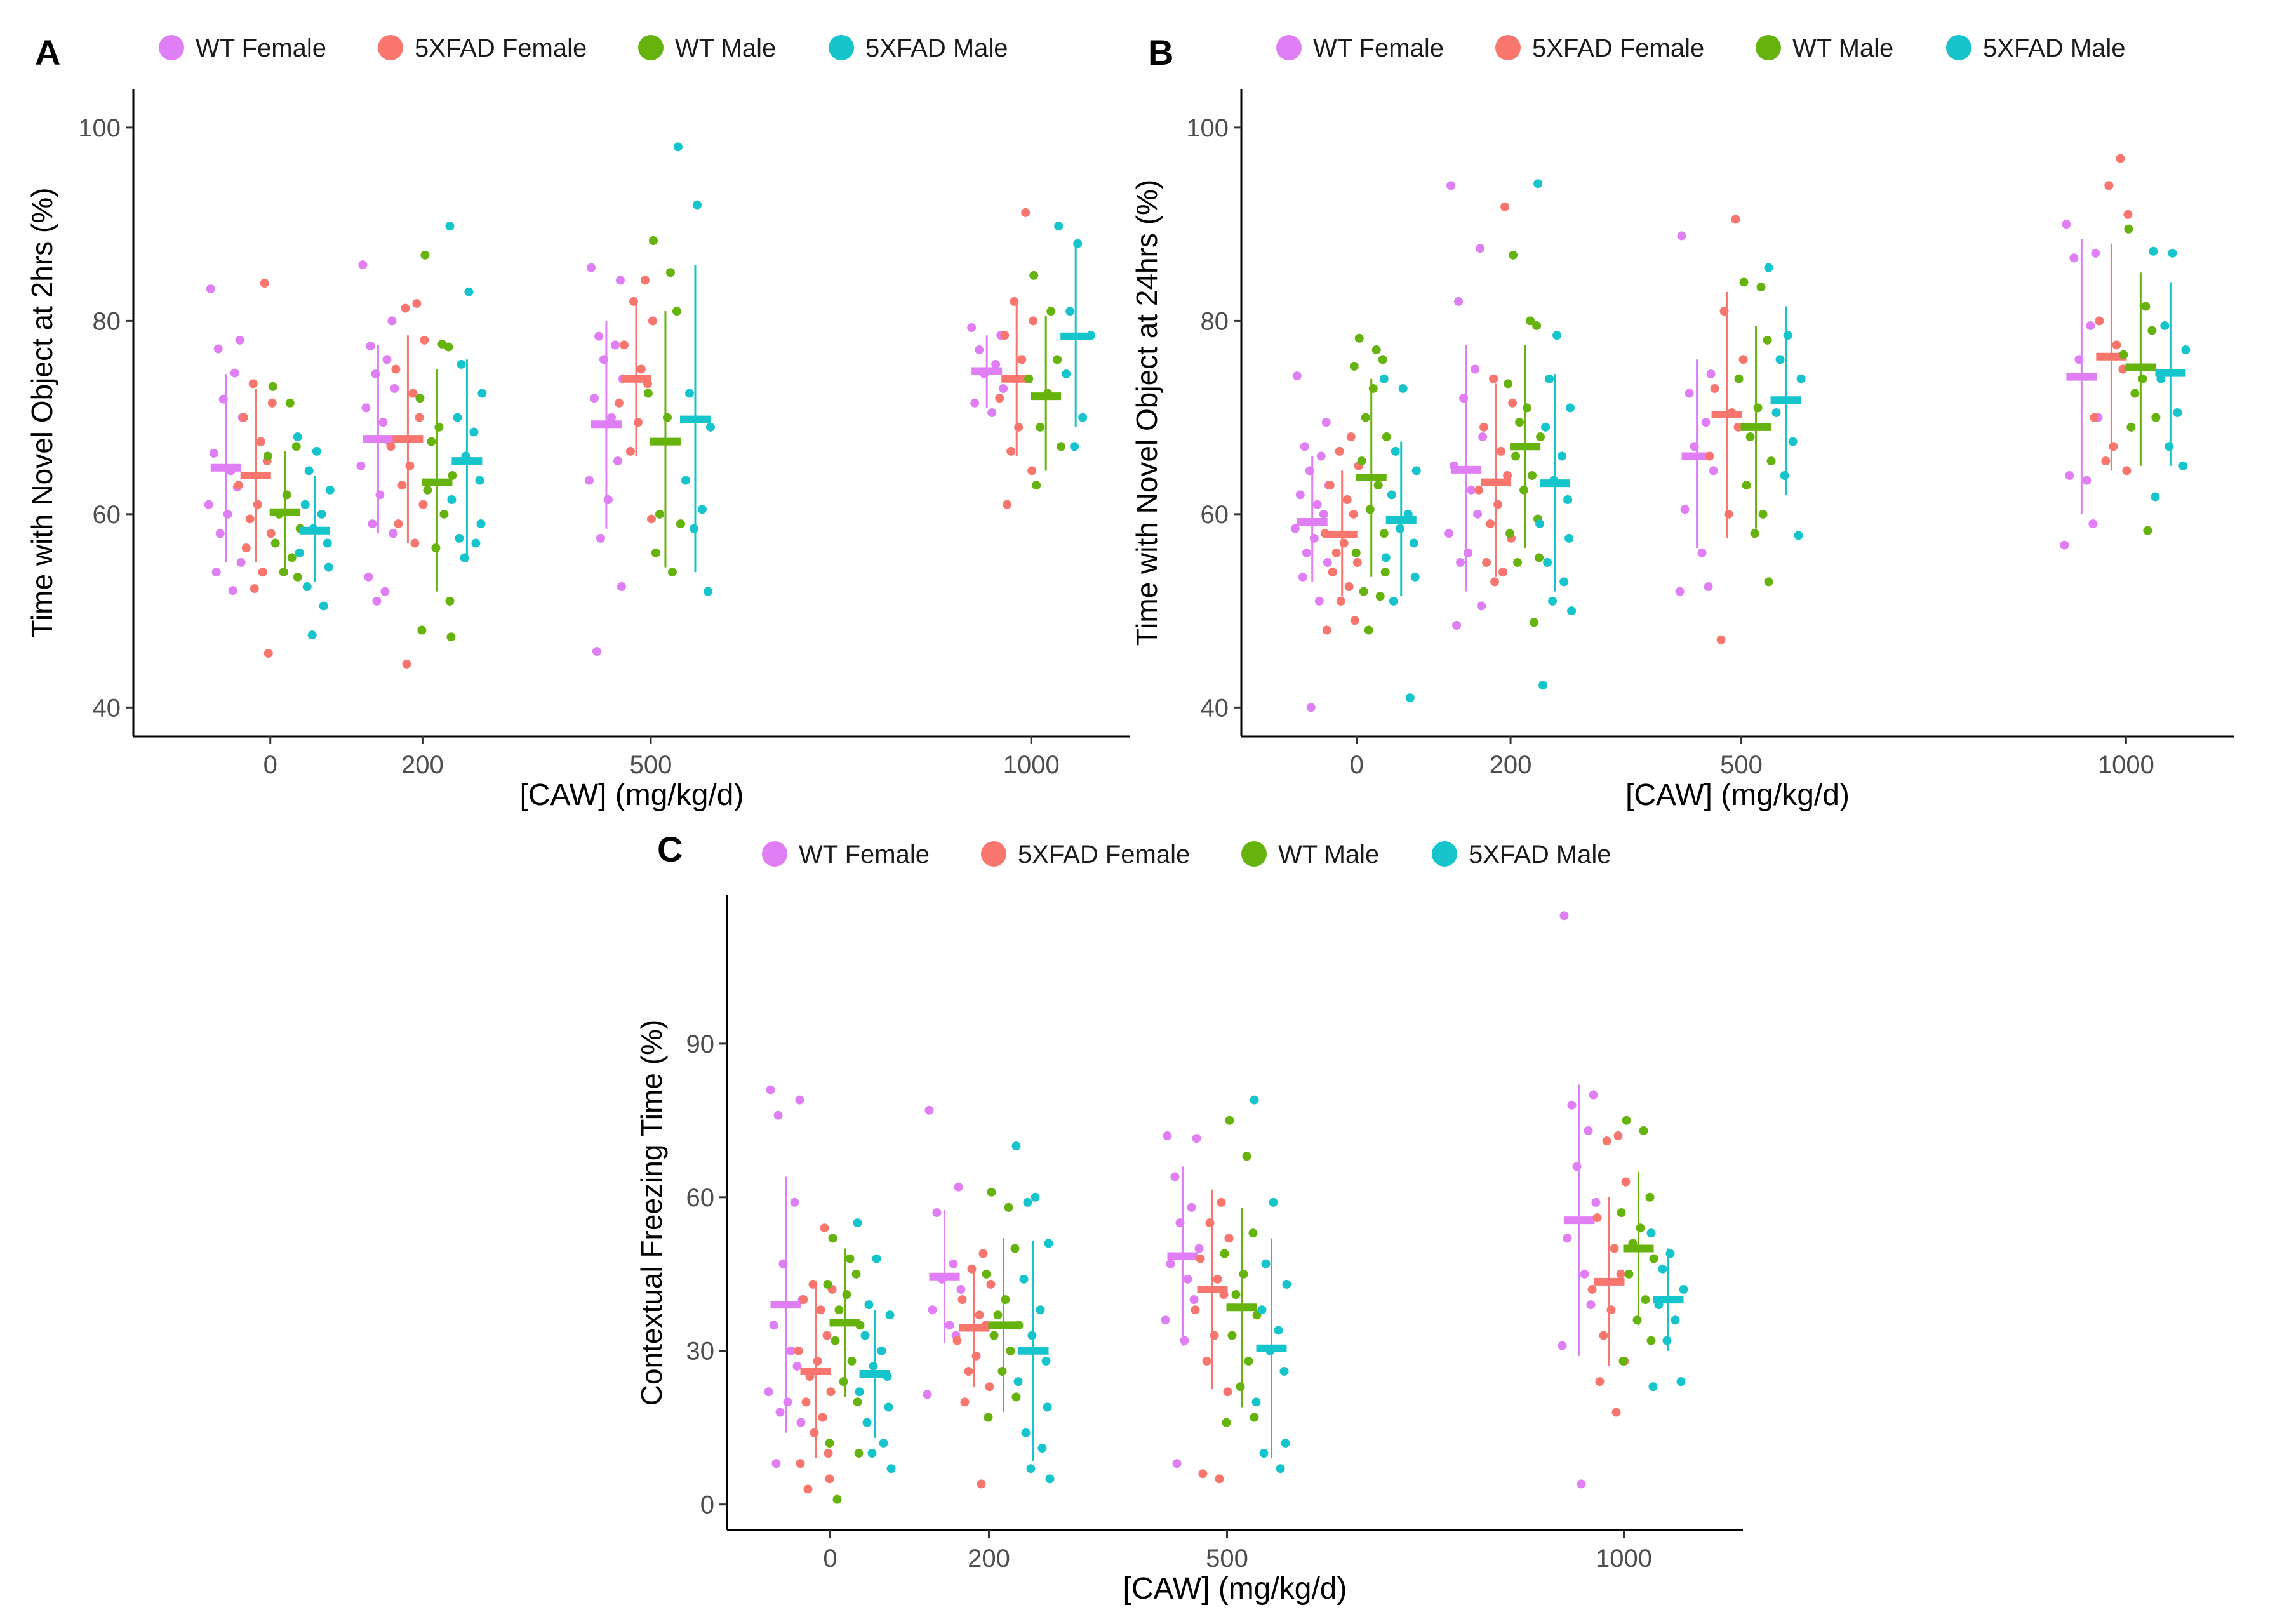 This screenshot has width=2275, height=1624. What do you see at coordinates (1737, 795) in the screenshot?
I see `x-axis-title: [CAW] (mg/kg/d)` at bounding box center [1737, 795].